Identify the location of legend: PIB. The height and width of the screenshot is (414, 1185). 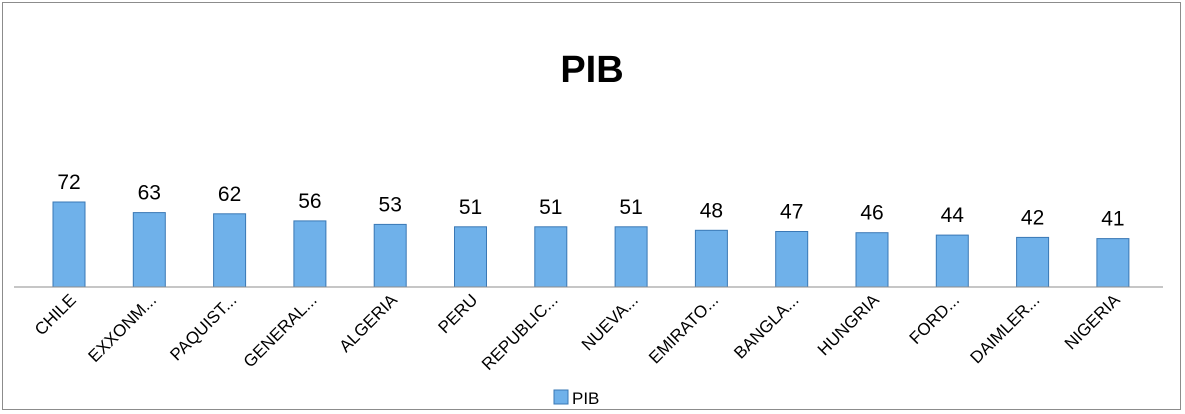
(576, 398).